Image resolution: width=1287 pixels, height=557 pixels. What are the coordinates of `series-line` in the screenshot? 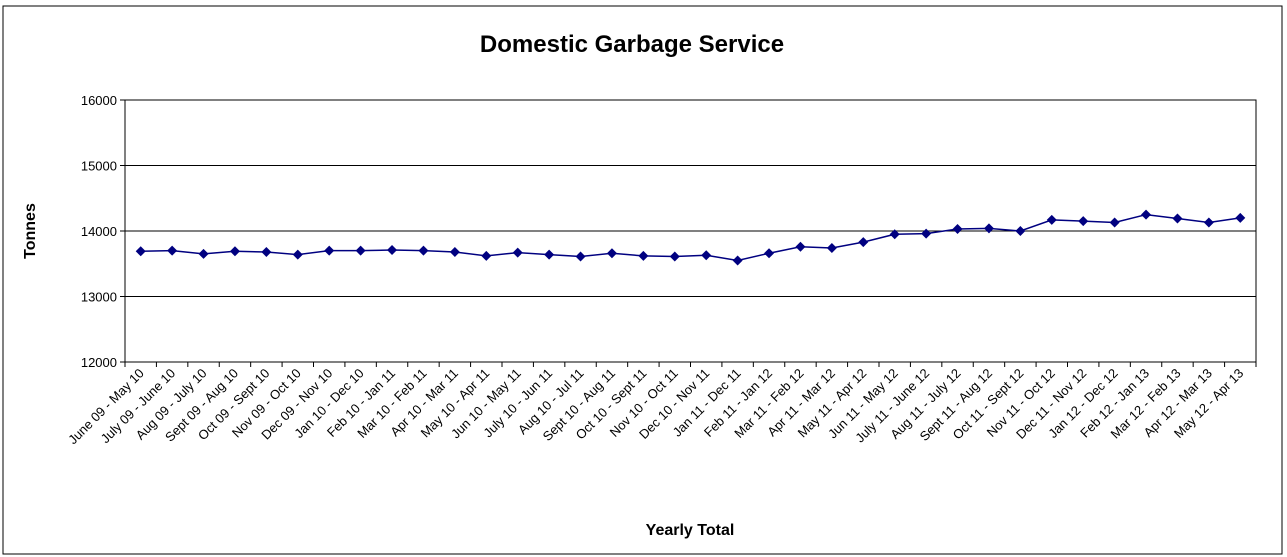 It's located at (690, 237).